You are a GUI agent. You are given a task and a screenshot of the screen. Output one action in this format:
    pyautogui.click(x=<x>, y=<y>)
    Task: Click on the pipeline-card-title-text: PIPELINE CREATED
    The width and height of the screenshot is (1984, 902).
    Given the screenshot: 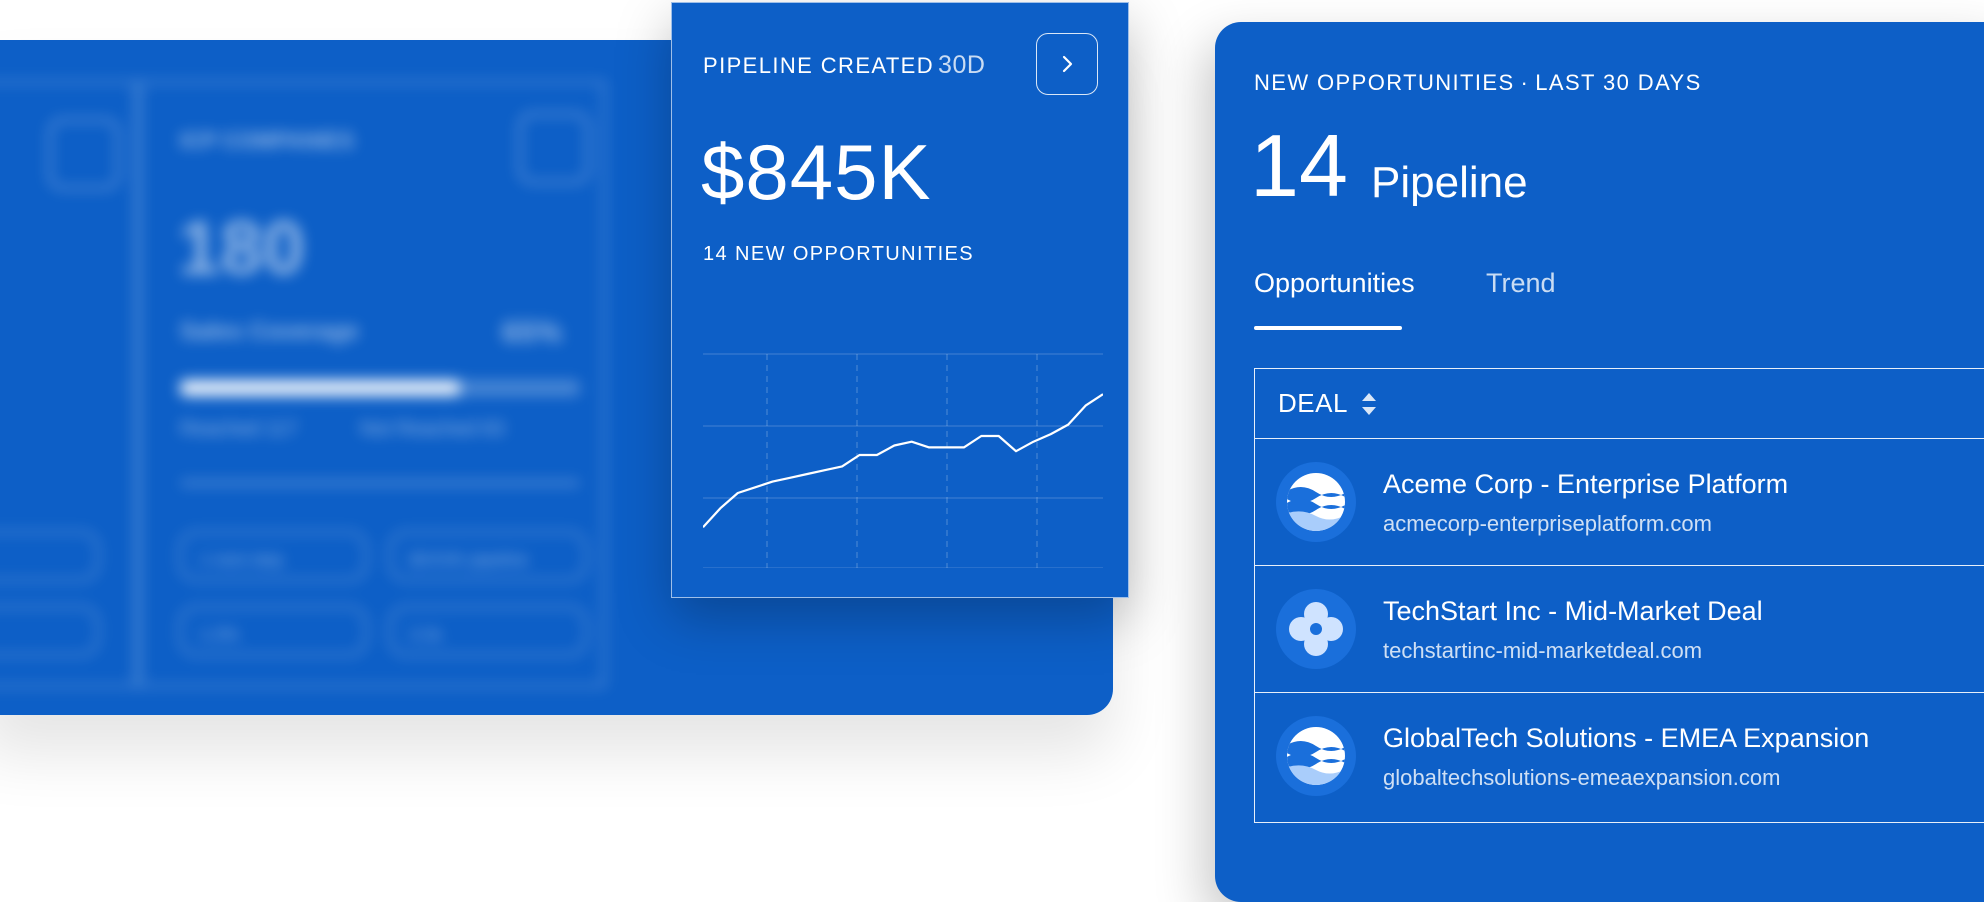 What is the action you would take?
    pyautogui.click(x=819, y=65)
    